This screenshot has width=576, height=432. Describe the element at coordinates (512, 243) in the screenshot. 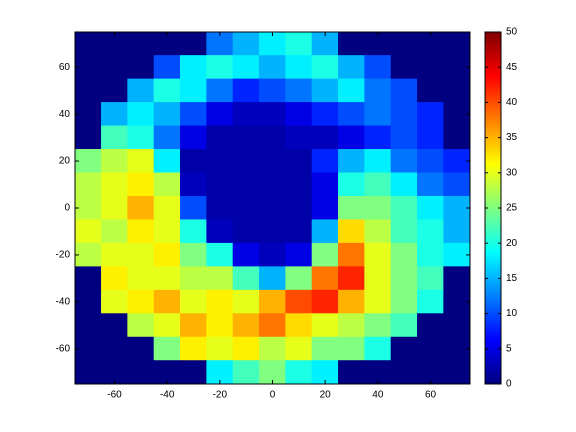

I see `colorbar-tick-label: 20` at that location.